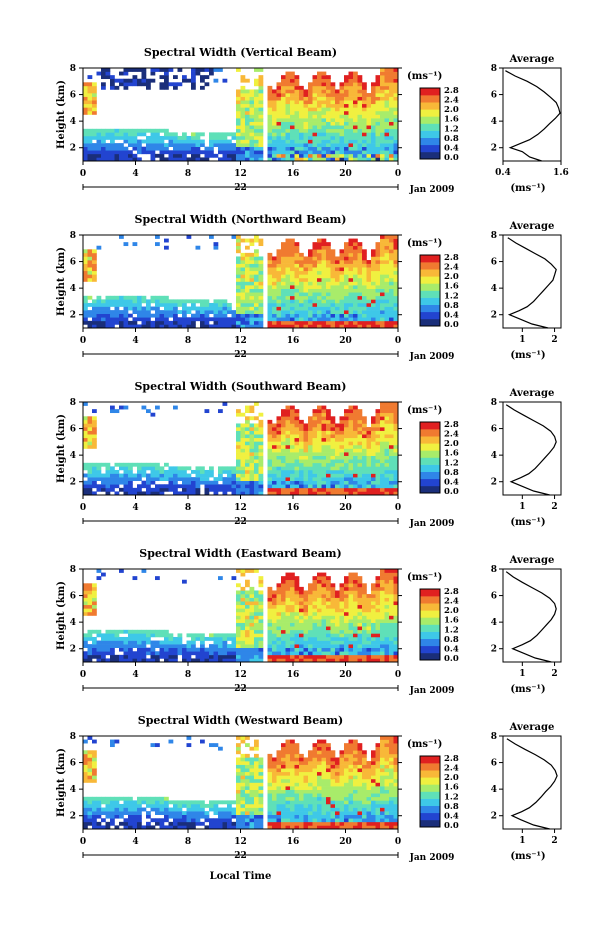 This screenshot has width=612, height=929. I want to click on y-axis-label: Height (km), so click(61, 114).